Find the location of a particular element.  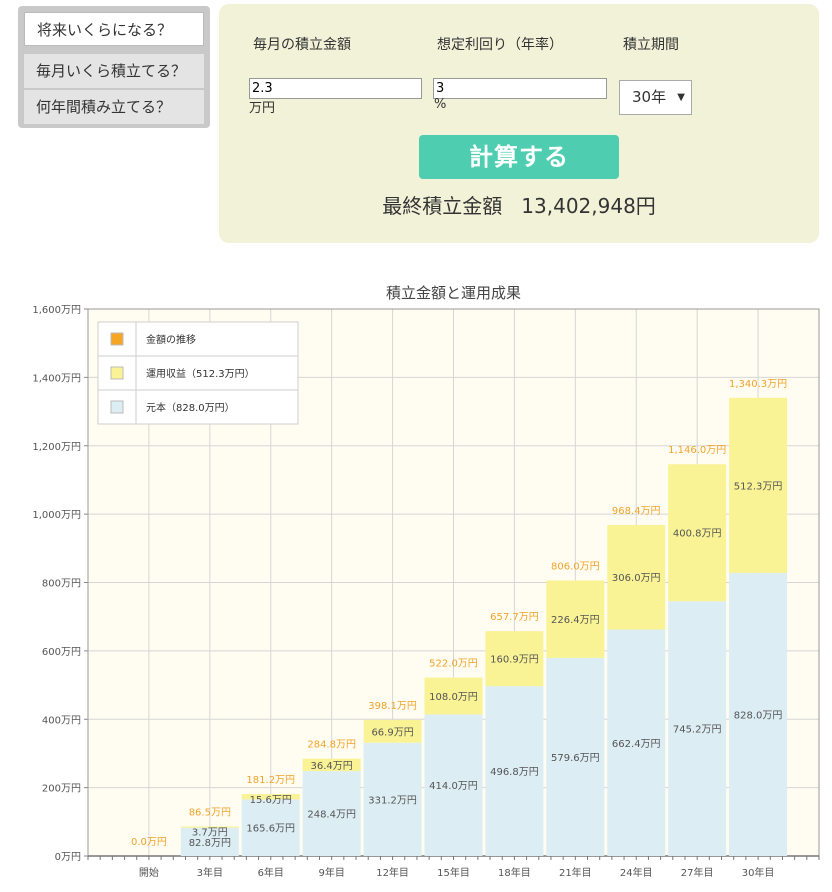

monthly-unit: 万円 is located at coordinates (262, 108).